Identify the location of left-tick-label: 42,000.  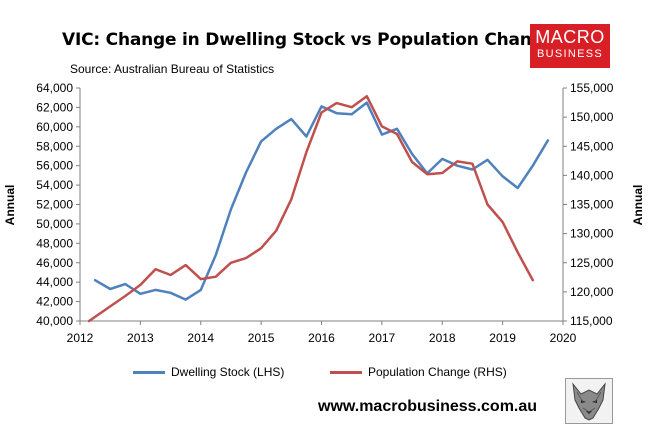
(54, 302).